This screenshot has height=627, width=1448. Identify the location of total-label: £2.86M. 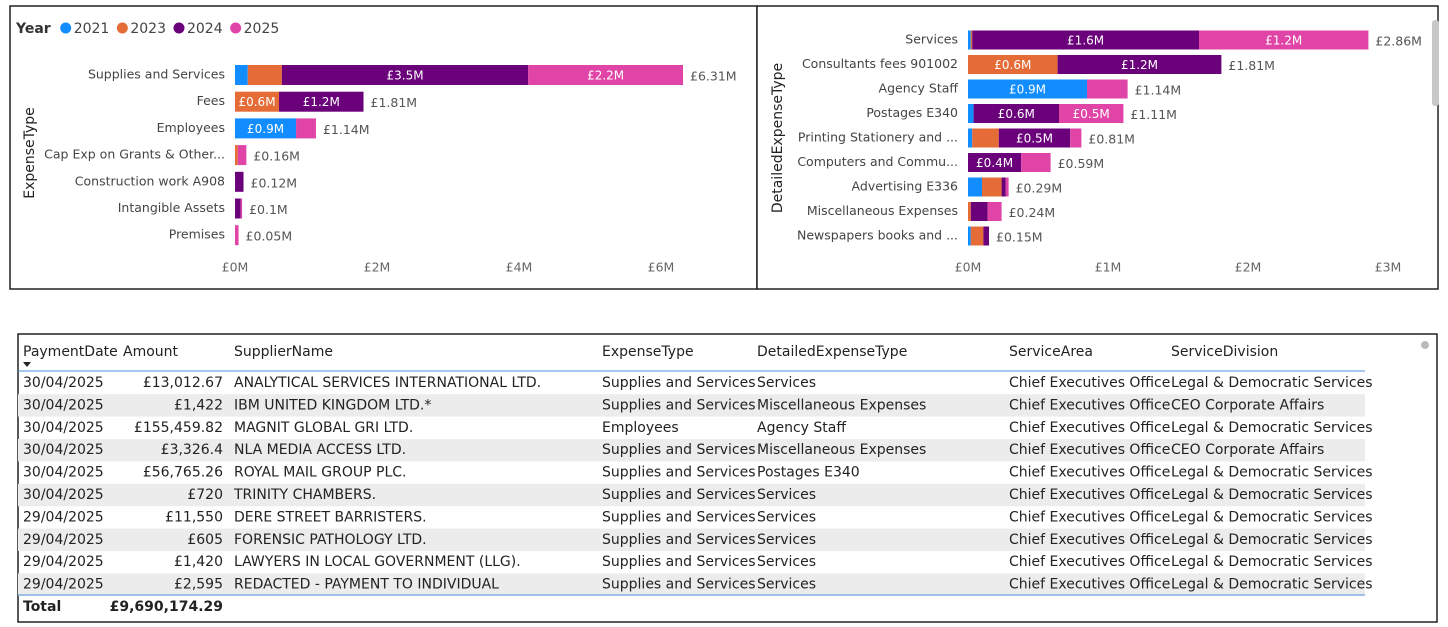
(1398, 41).